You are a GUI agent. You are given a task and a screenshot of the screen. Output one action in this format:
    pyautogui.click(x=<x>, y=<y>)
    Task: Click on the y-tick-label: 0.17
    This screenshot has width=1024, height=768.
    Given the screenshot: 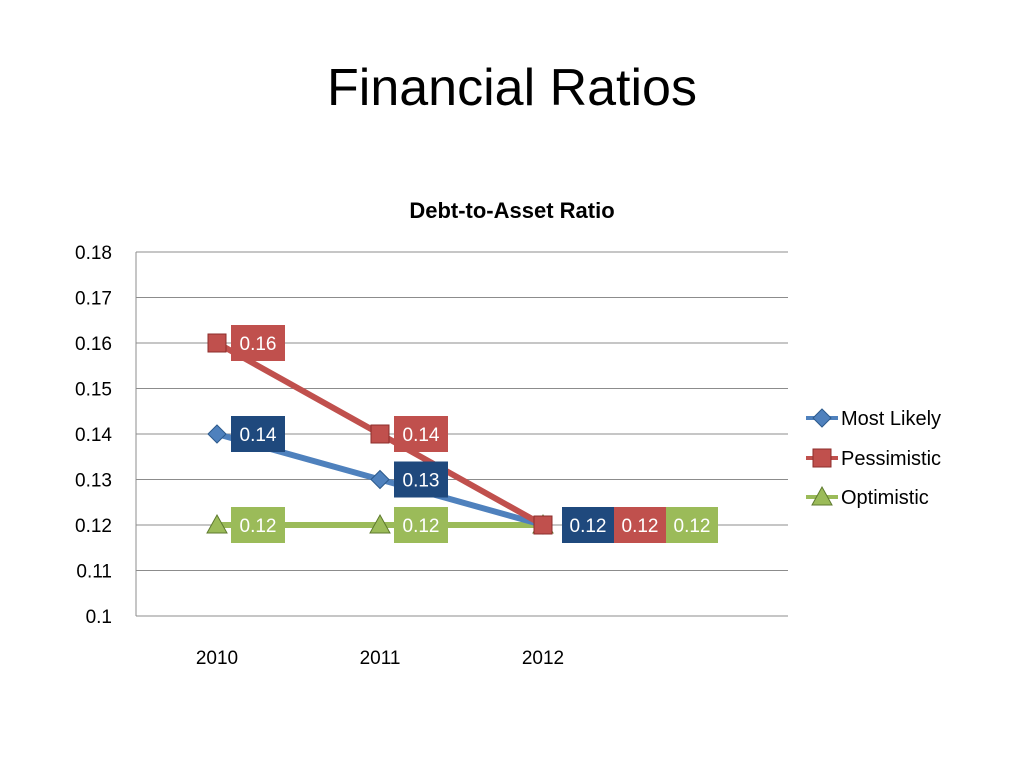 What is the action you would take?
    pyautogui.click(x=93, y=299)
    